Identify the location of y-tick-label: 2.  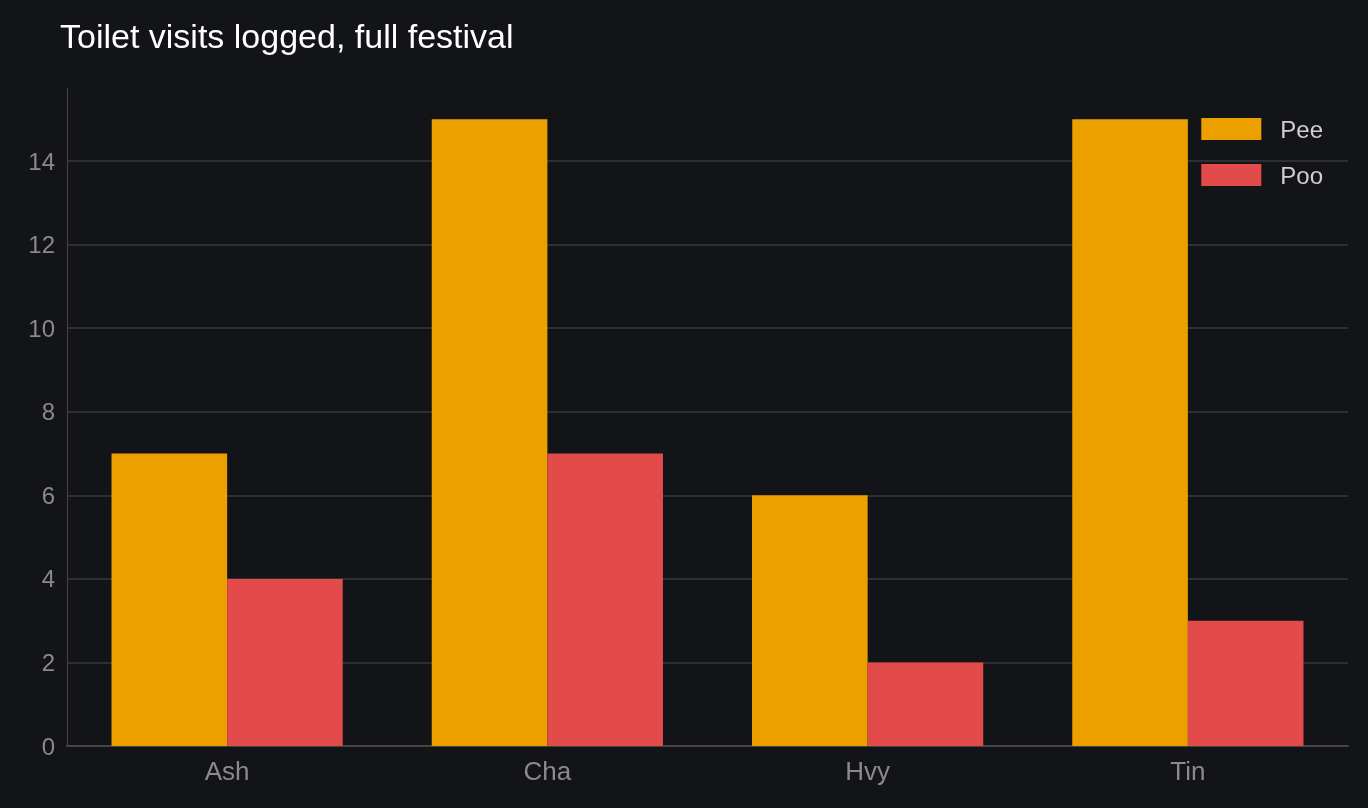
(48, 662).